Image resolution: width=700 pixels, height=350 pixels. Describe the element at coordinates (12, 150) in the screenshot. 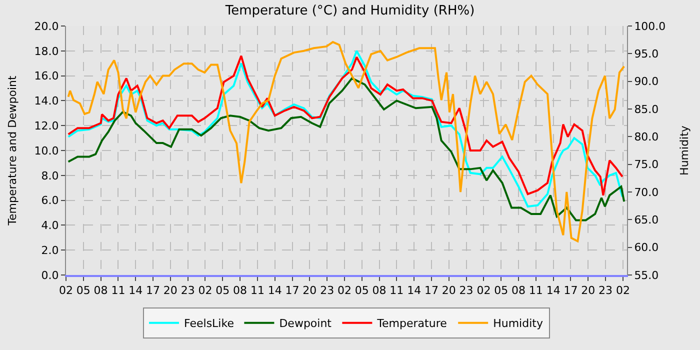

I see `y-axis-title: Temperature and Dewpoint` at that location.